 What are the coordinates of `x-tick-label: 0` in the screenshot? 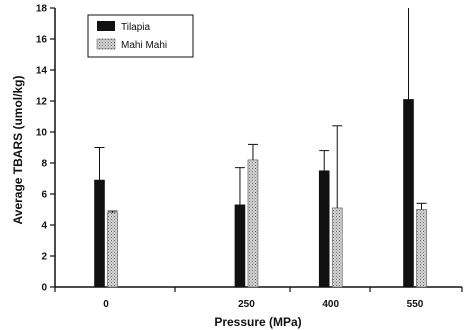 It's located at (106, 304).